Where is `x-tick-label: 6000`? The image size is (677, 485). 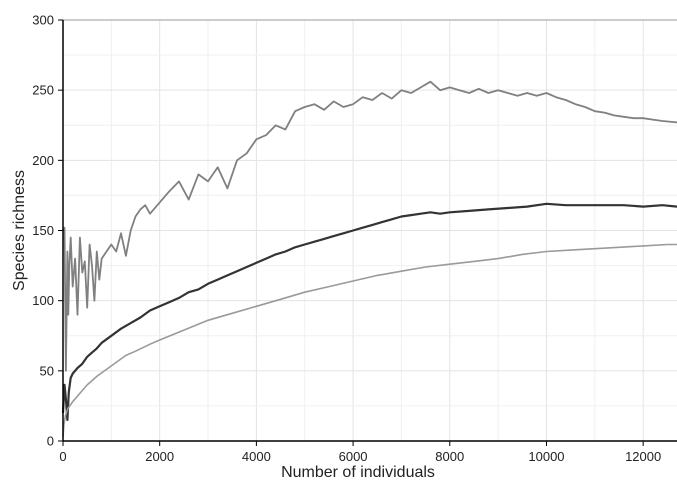
x-tick-label: 6000 is located at coordinates (353, 456).